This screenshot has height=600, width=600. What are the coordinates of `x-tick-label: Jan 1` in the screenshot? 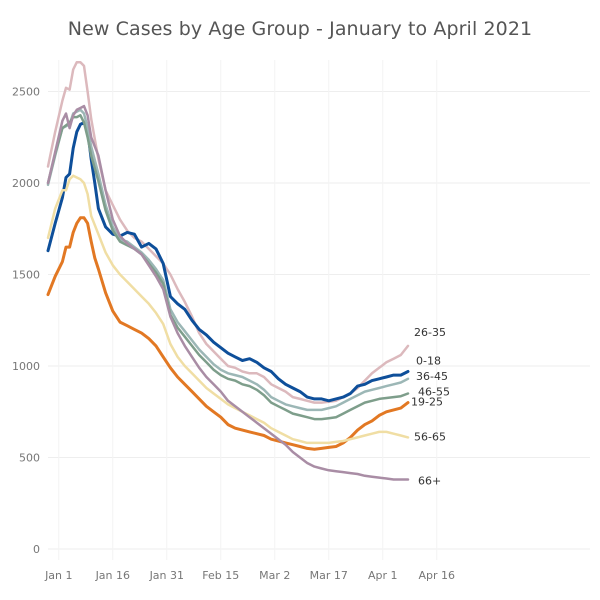 It's located at (58, 575).